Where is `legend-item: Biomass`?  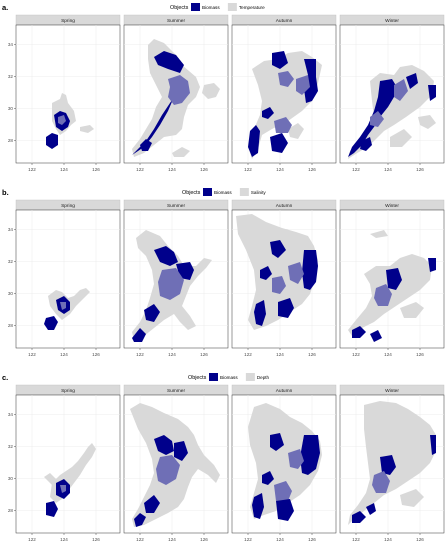 legend-item: Biomass is located at coordinates (229, 377).